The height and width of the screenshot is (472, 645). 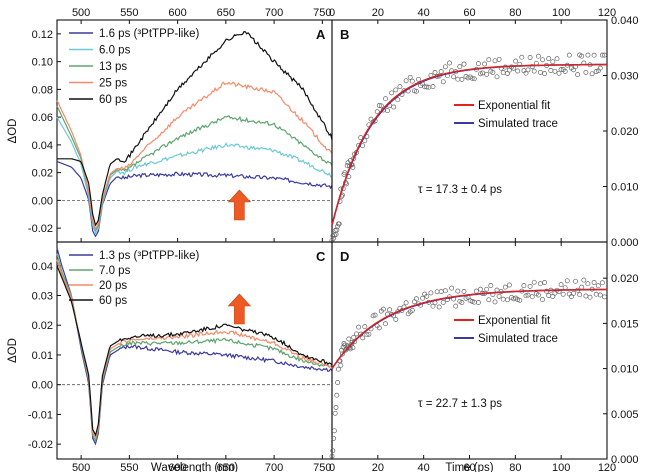 What do you see at coordinates (113, 67) in the screenshot?
I see `legend-label-2: 13 ps` at bounding box center [113, 67].